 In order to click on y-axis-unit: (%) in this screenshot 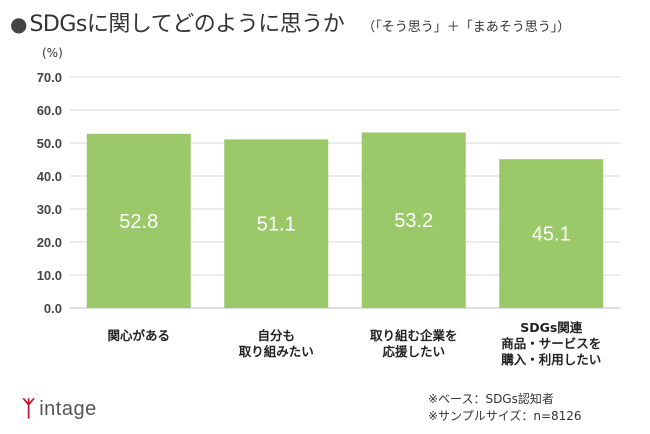, I will do `click(52, 53)`.